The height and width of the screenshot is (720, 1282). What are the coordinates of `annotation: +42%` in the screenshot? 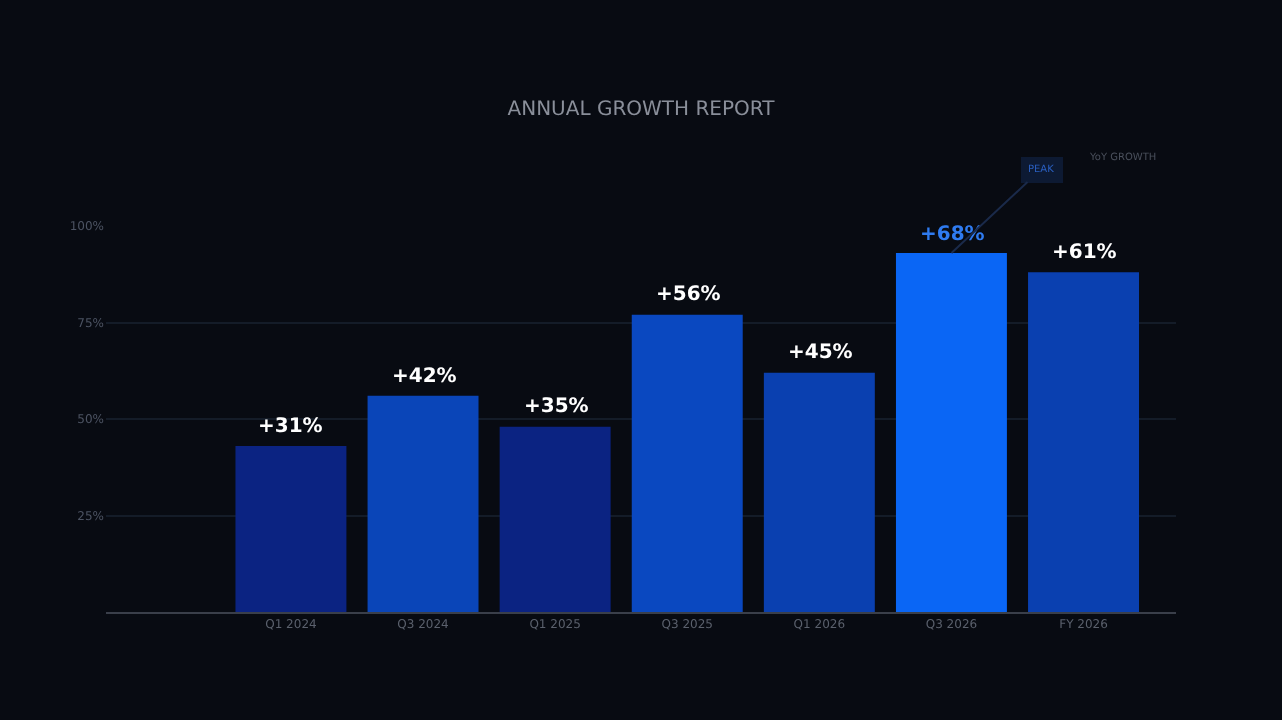 It's located at (424, 377).